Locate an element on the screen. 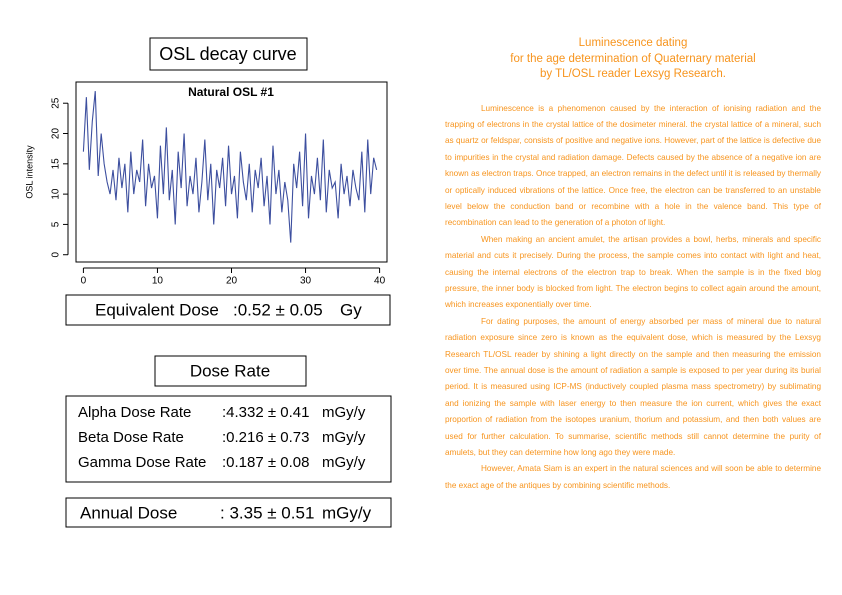 The width and height of the screenshot is (842, 595). dose-rate-value: :4.332 ± 0.41 is located at coordinates (265, 412).